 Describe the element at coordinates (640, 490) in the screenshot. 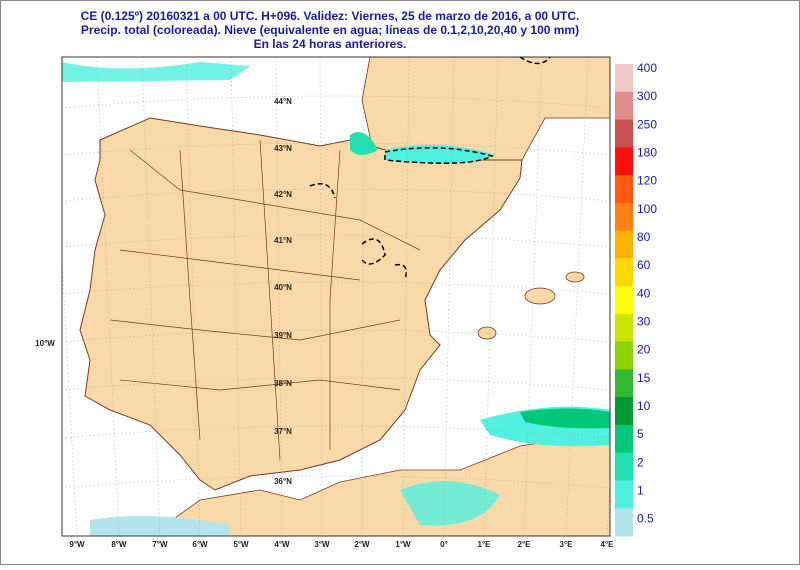

I see `colorbar-label: 1` at that location.